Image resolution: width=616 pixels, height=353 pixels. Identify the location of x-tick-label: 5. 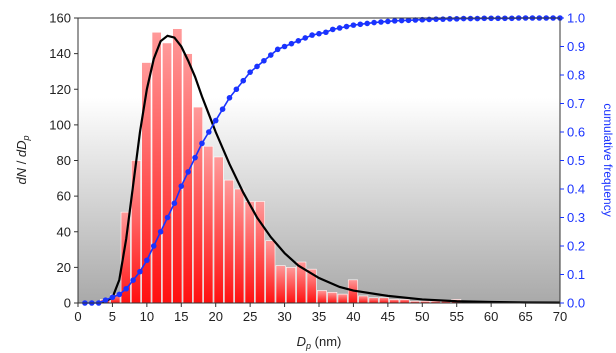
(112, 316).